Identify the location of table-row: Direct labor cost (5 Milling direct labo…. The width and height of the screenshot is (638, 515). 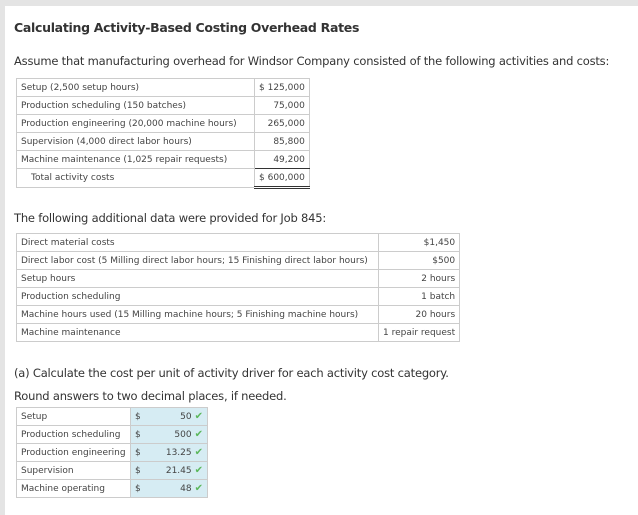
(238, 260).